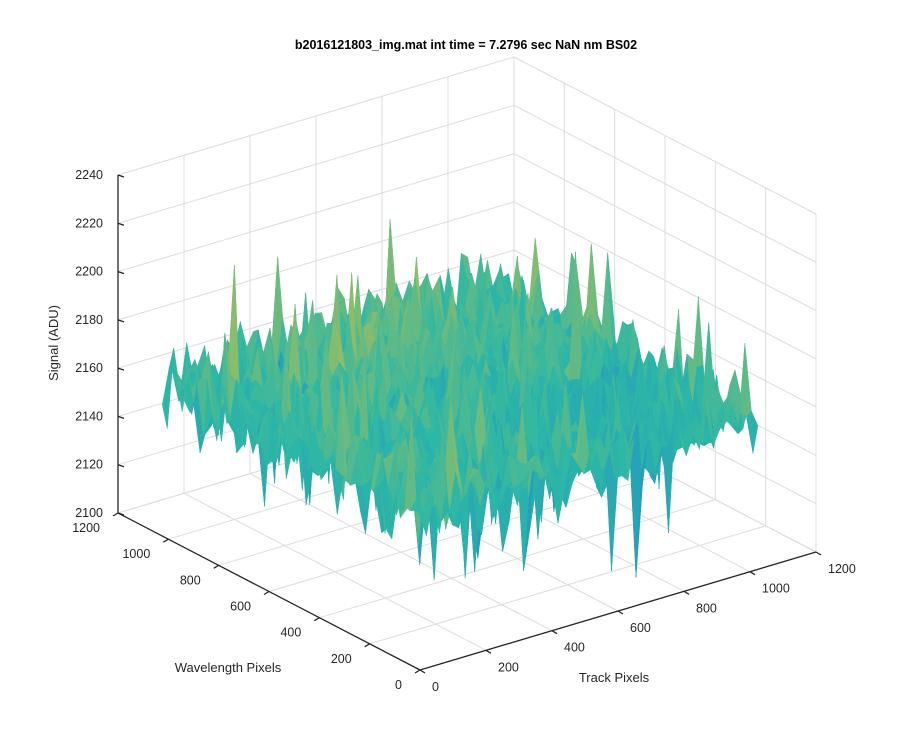 The image size is (900, 750). I want to click on z-axis-label: Signal (ADU), so click(53, 343).